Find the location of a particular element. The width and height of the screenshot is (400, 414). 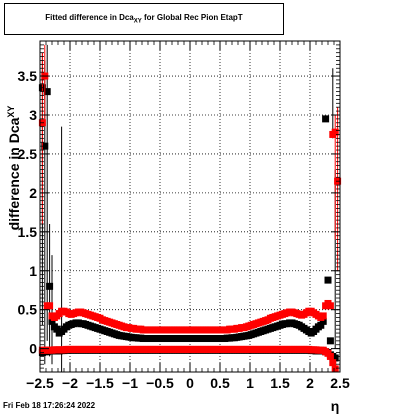

x-tick-label: −0.5 is located at coordinates (160, 383).